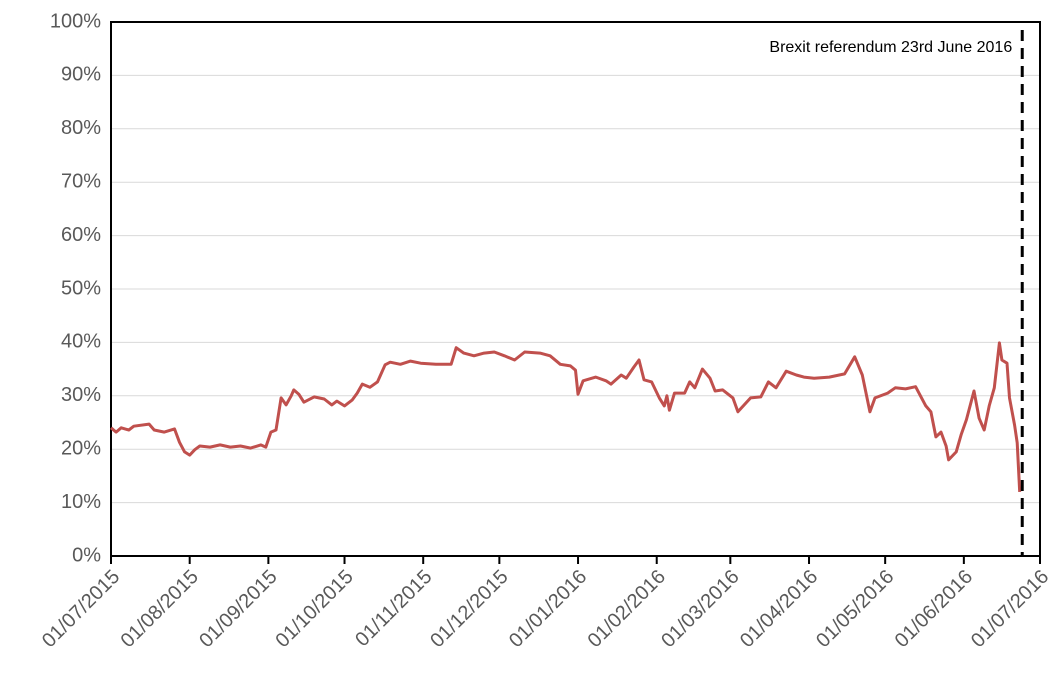 Image resolution: width=1048 pixels, height=694 pixels. I want to click on y-tick-label: 30%, so click(81, 395).